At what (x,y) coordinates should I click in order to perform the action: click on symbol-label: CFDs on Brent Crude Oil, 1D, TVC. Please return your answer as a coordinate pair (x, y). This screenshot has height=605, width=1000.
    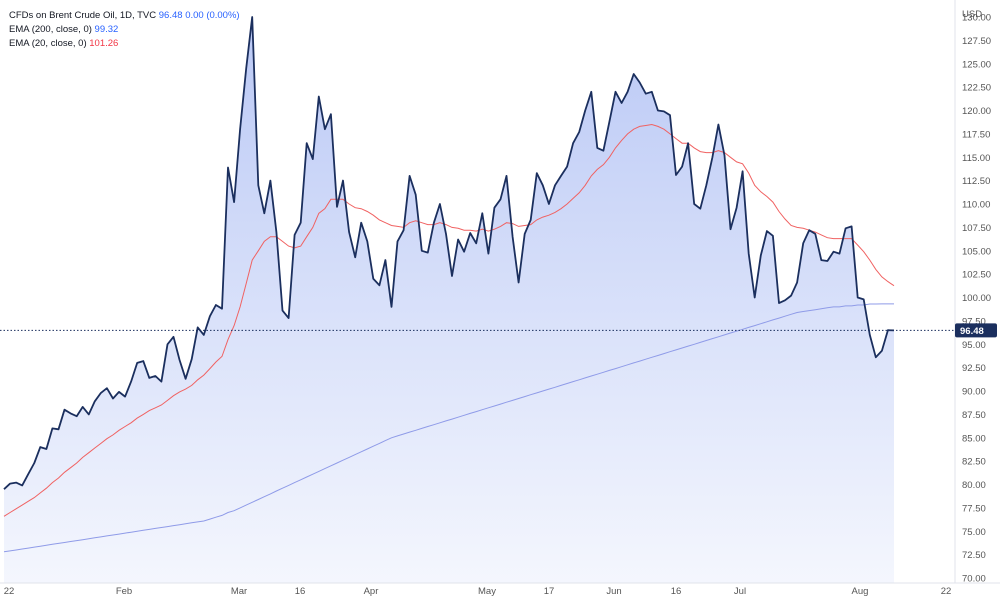
    Looking at the image, I should click on (83, 15).